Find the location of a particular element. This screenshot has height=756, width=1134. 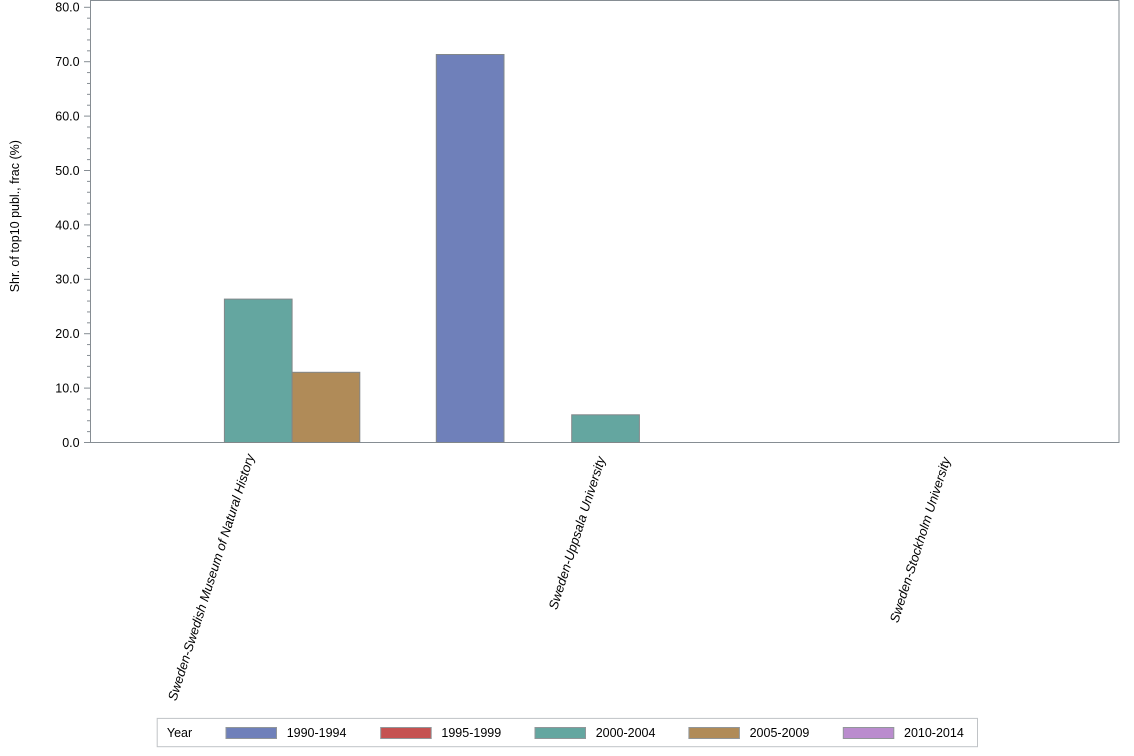

svg-text: 50.0 is located at coordinates (67, 171).